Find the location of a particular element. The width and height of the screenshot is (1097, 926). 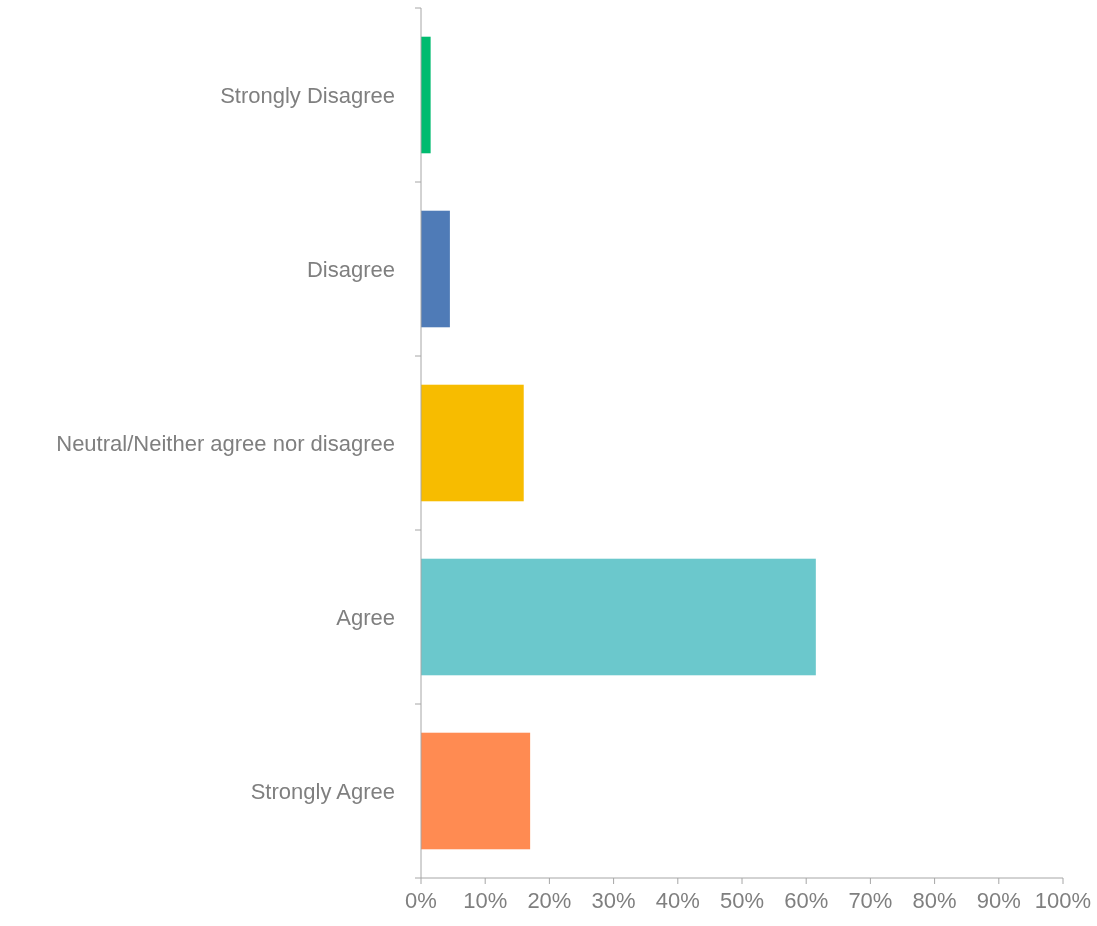

x-tick-label: 0% is located at coordinates (421, 900).